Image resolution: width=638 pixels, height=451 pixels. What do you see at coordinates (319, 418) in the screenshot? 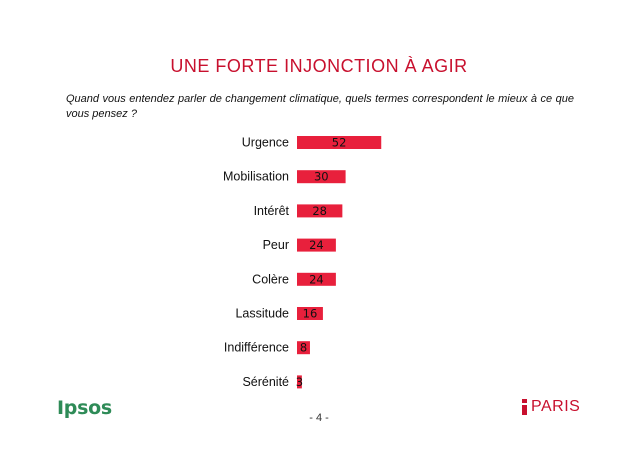
I see `page-number: - 4 -` at bounding box center [319, 418].